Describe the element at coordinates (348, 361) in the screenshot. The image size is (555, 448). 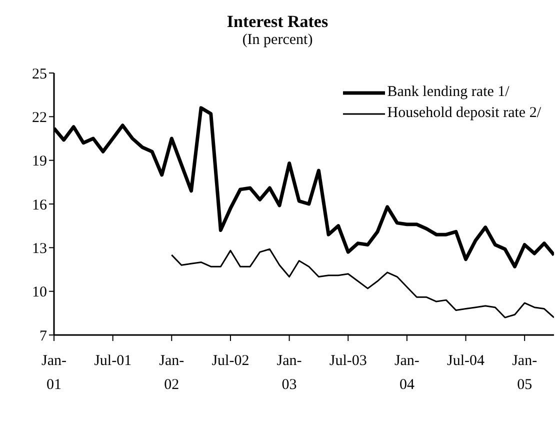
I see `x-tick-label: Jul-03` at that location.